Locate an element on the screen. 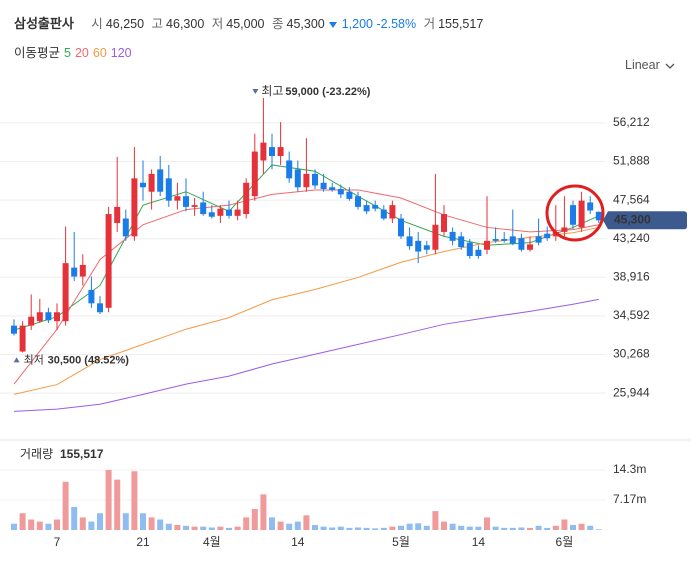 Image resolution: width=691 pixels, height=578 pixels. change-amount: 1,200 is located at coordinates (357, 24).